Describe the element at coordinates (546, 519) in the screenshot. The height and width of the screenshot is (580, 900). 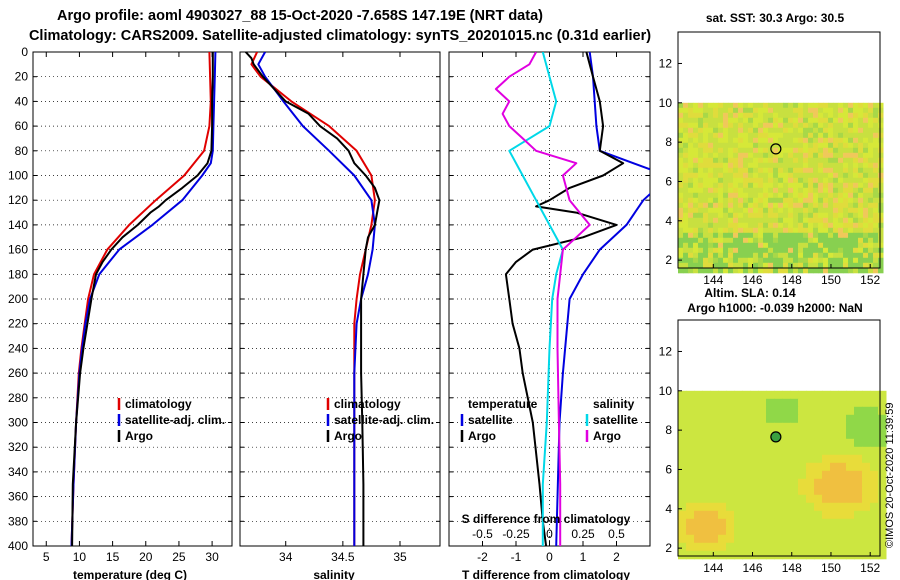
I see `difference-top-label: S difference from climatology` at that location.